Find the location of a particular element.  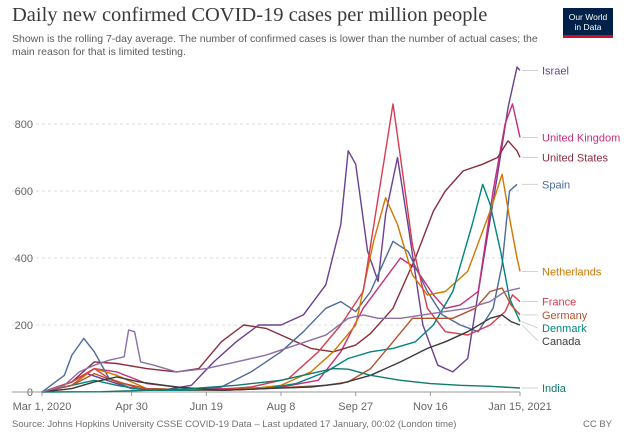

connector-canada is located at coordinates (530, 333).